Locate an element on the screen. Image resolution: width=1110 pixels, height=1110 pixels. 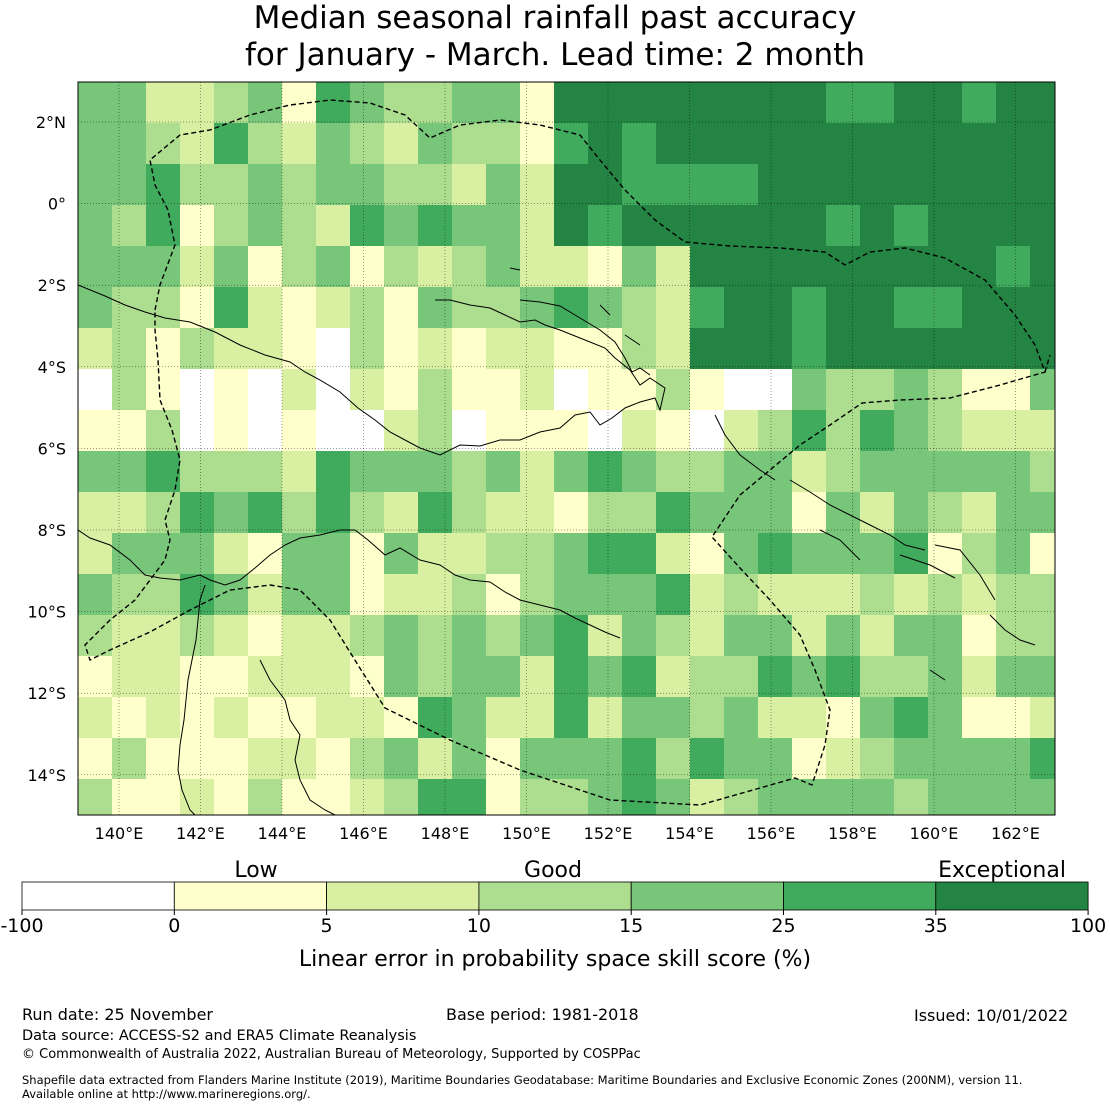
longitude-tick-label: 158°E is located at coordinates (852, 833).